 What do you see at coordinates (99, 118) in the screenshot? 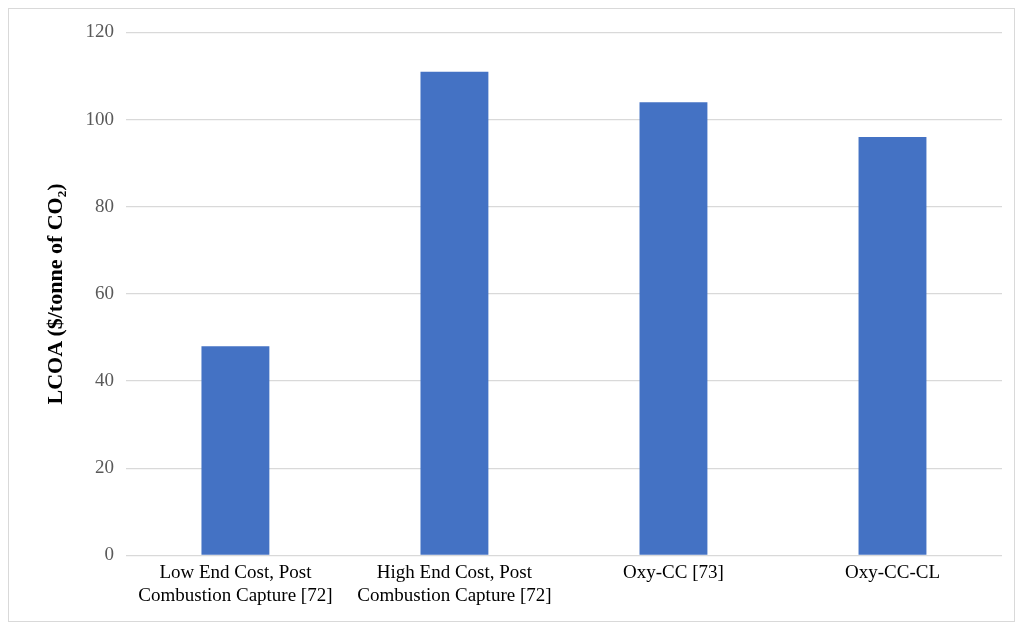
I see `y-tick-label: 100` at bounding box center [99, 118].